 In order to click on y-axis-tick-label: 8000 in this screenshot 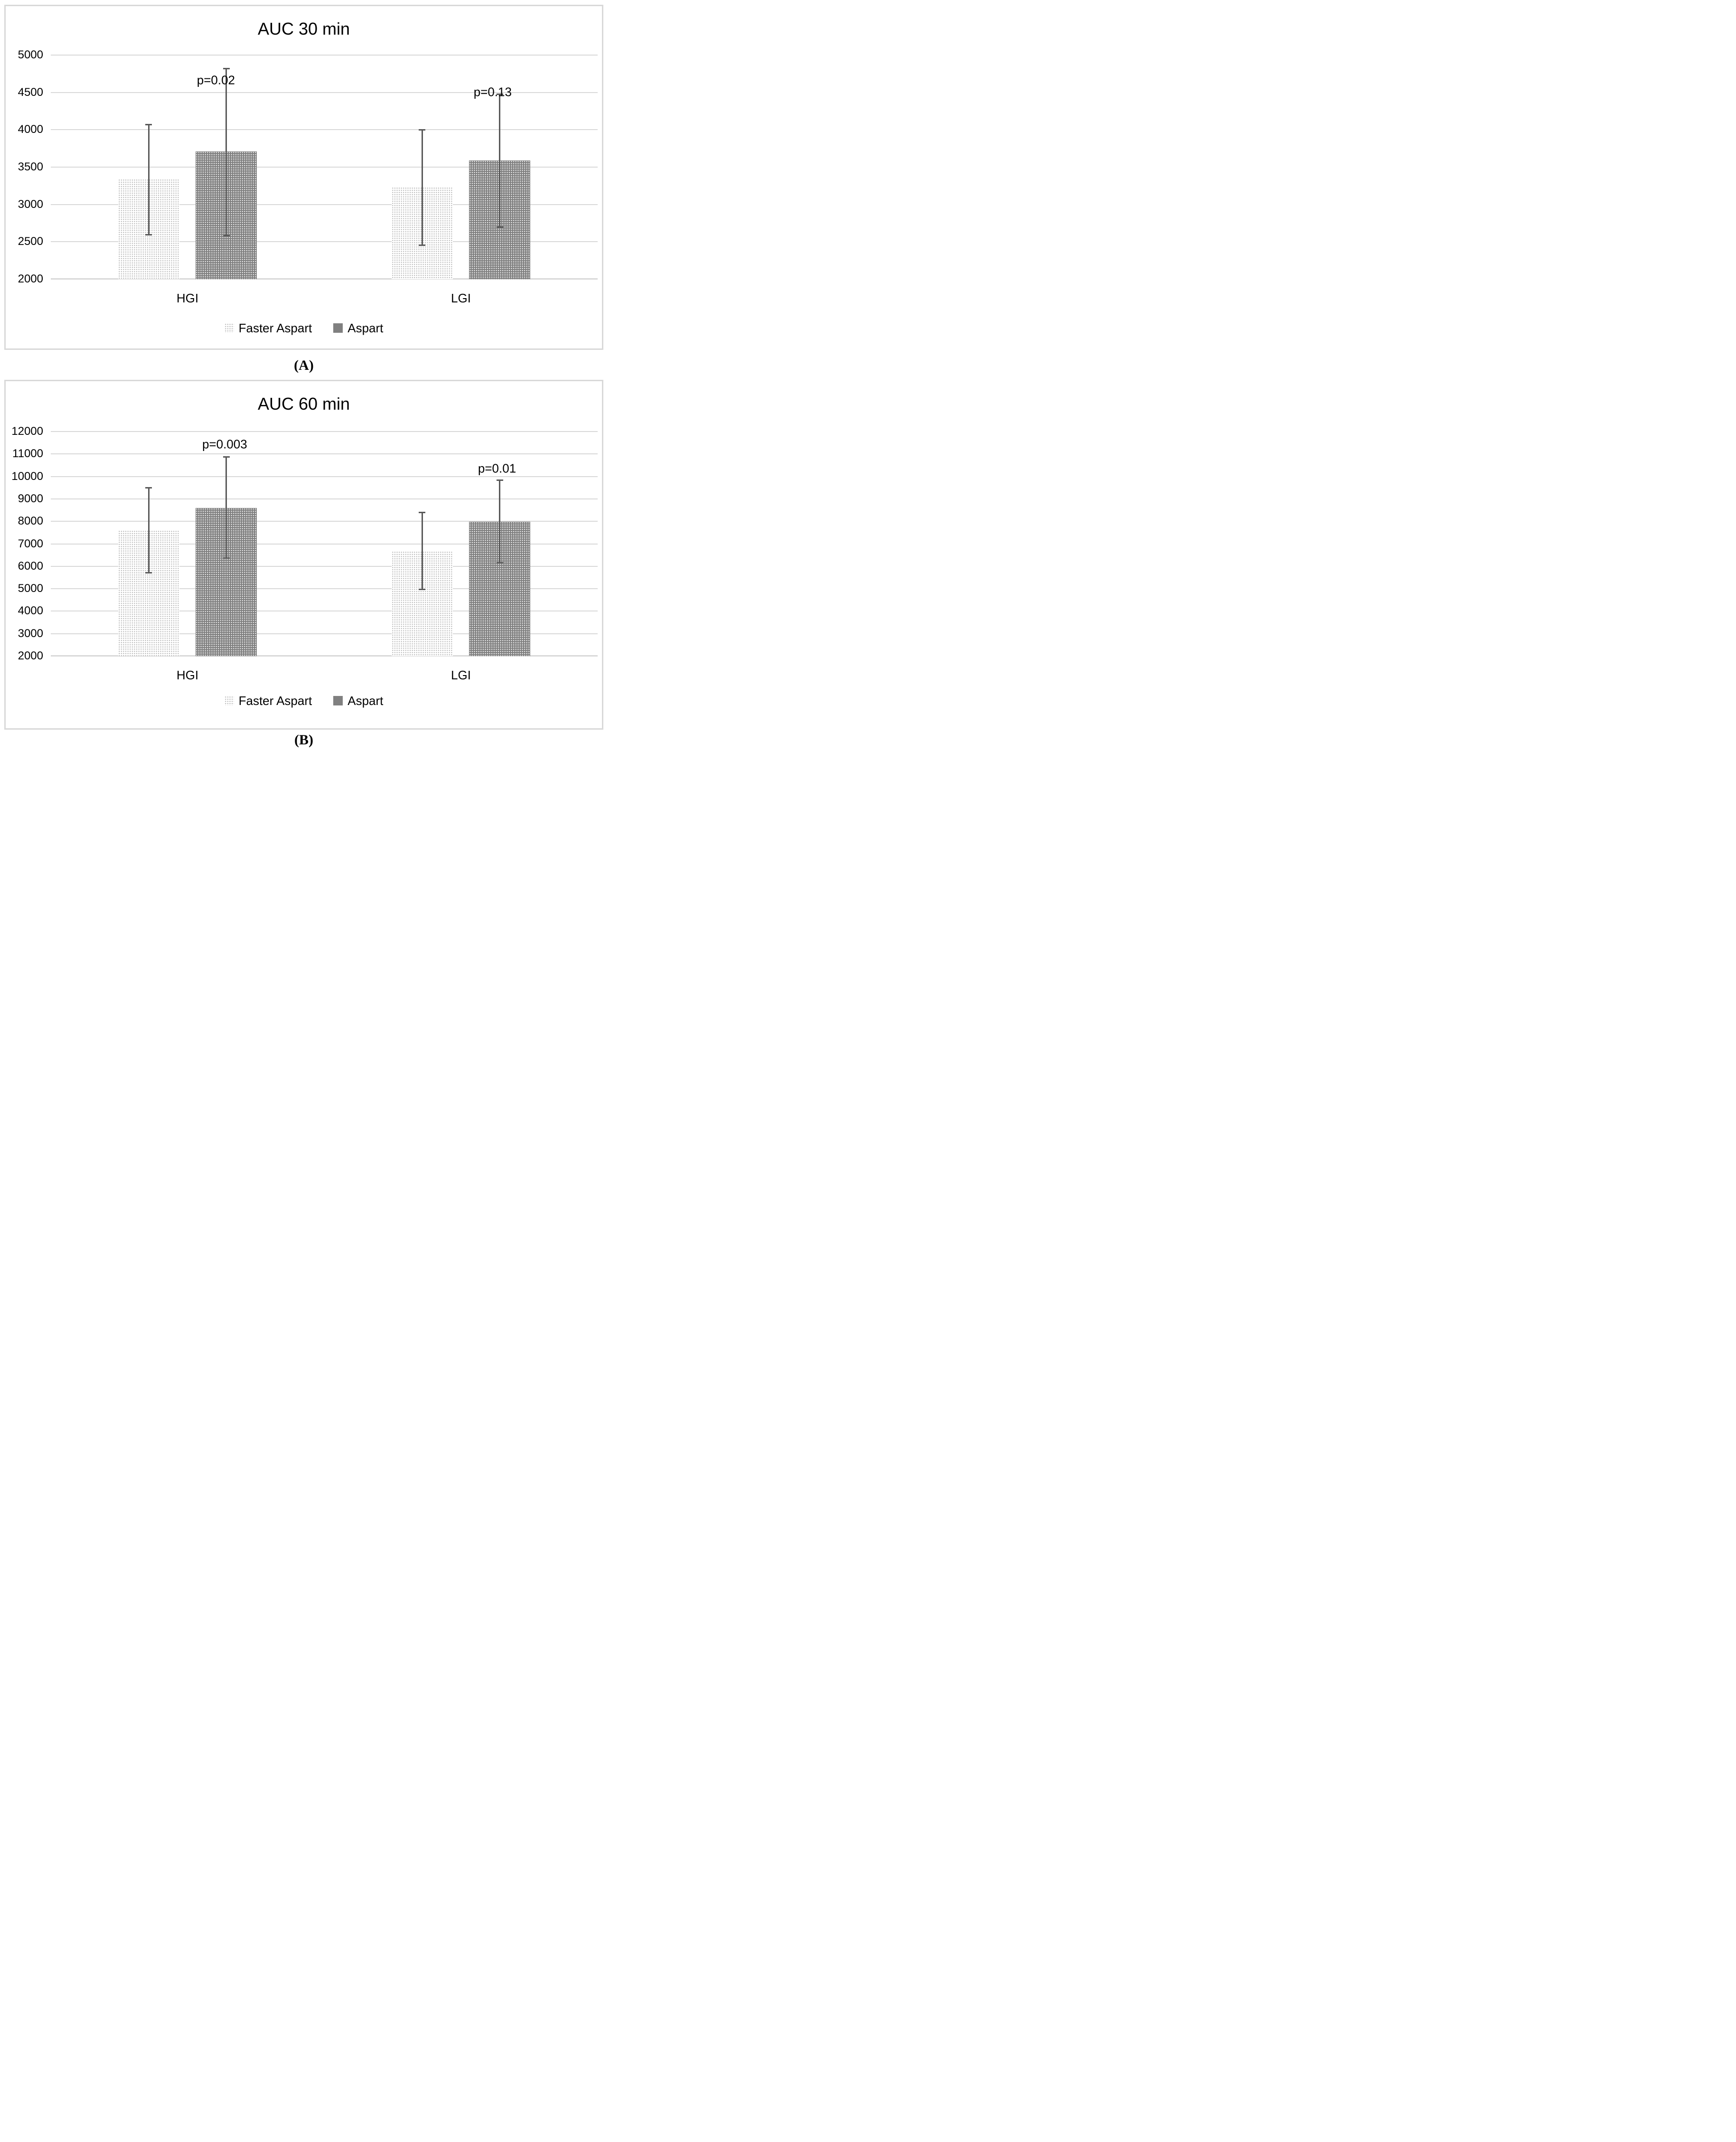, I will do `click(30, 521)`.